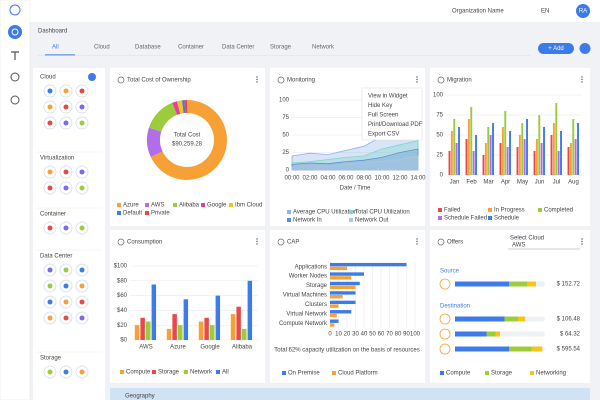 This screenshot has height=400, width=600. Describe the element at coordinates (238, 48) in the screenshot. I see `tab: Data Center` at that location.